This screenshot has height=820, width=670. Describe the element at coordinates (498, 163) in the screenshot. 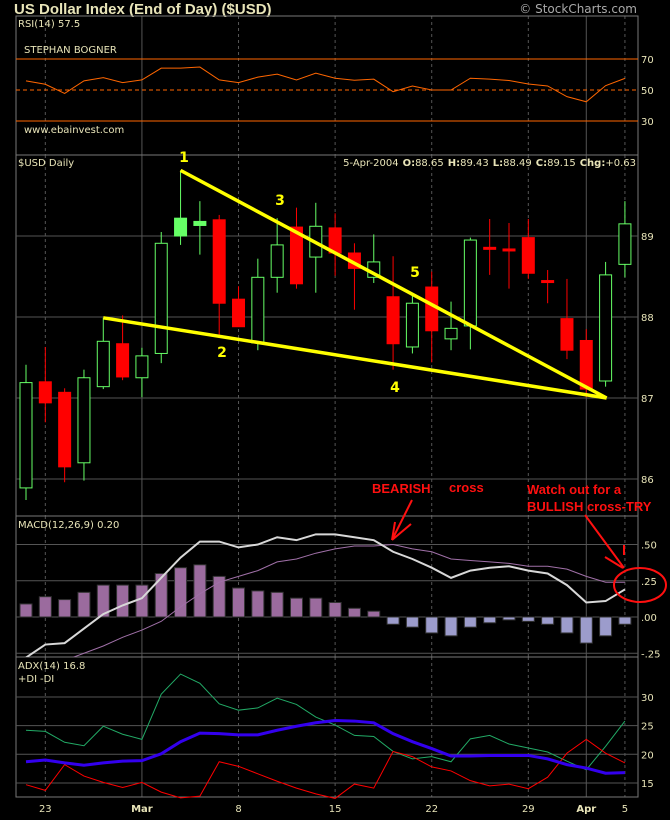

I see `readout-l_label: L:` at that location.